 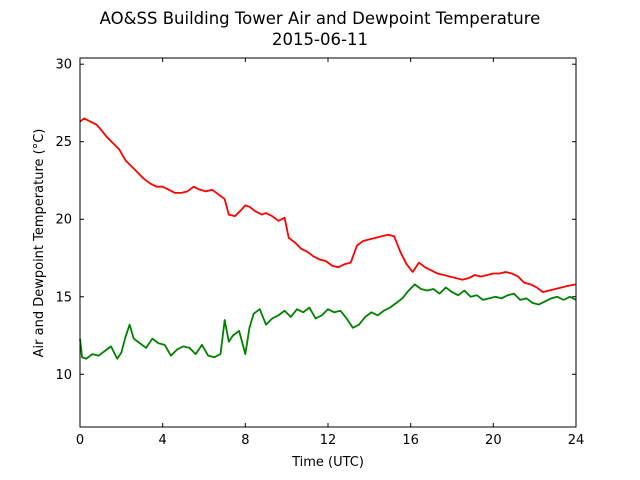 What do you see at coordinates (493, 440) in the screenshot?
I see `x-tick-label: 20` at bounding box center [493, 440].